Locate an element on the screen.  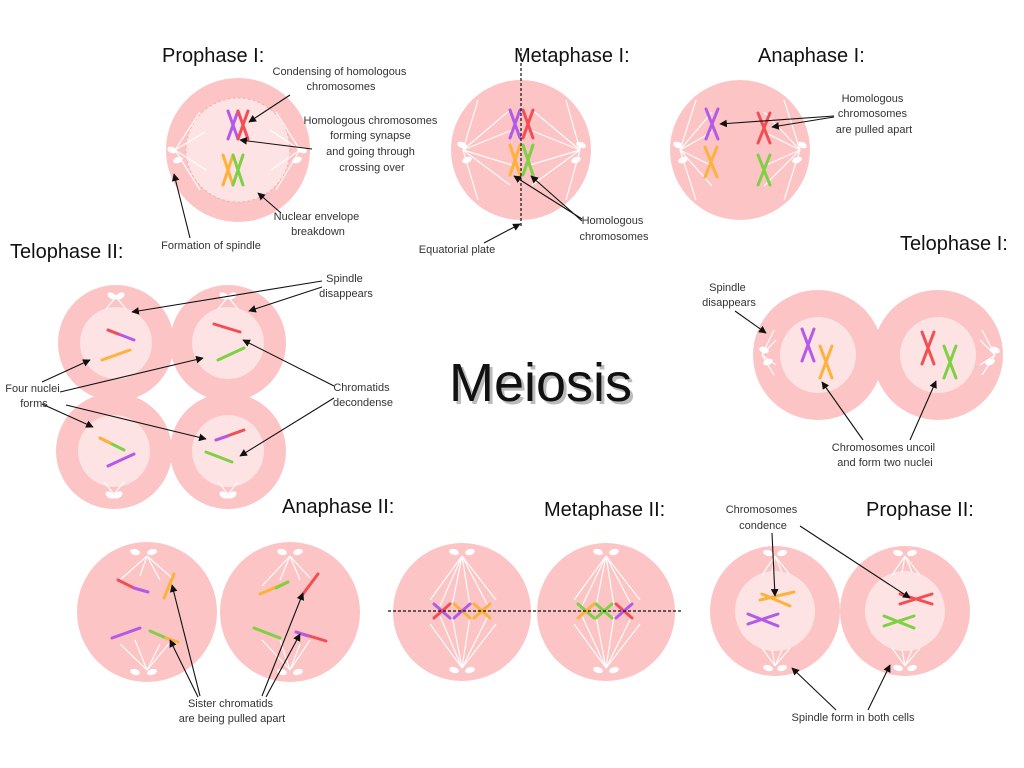
note-sister-chromatids: Sister chromatids are being pulled apart is located at coordinates (232, 711).